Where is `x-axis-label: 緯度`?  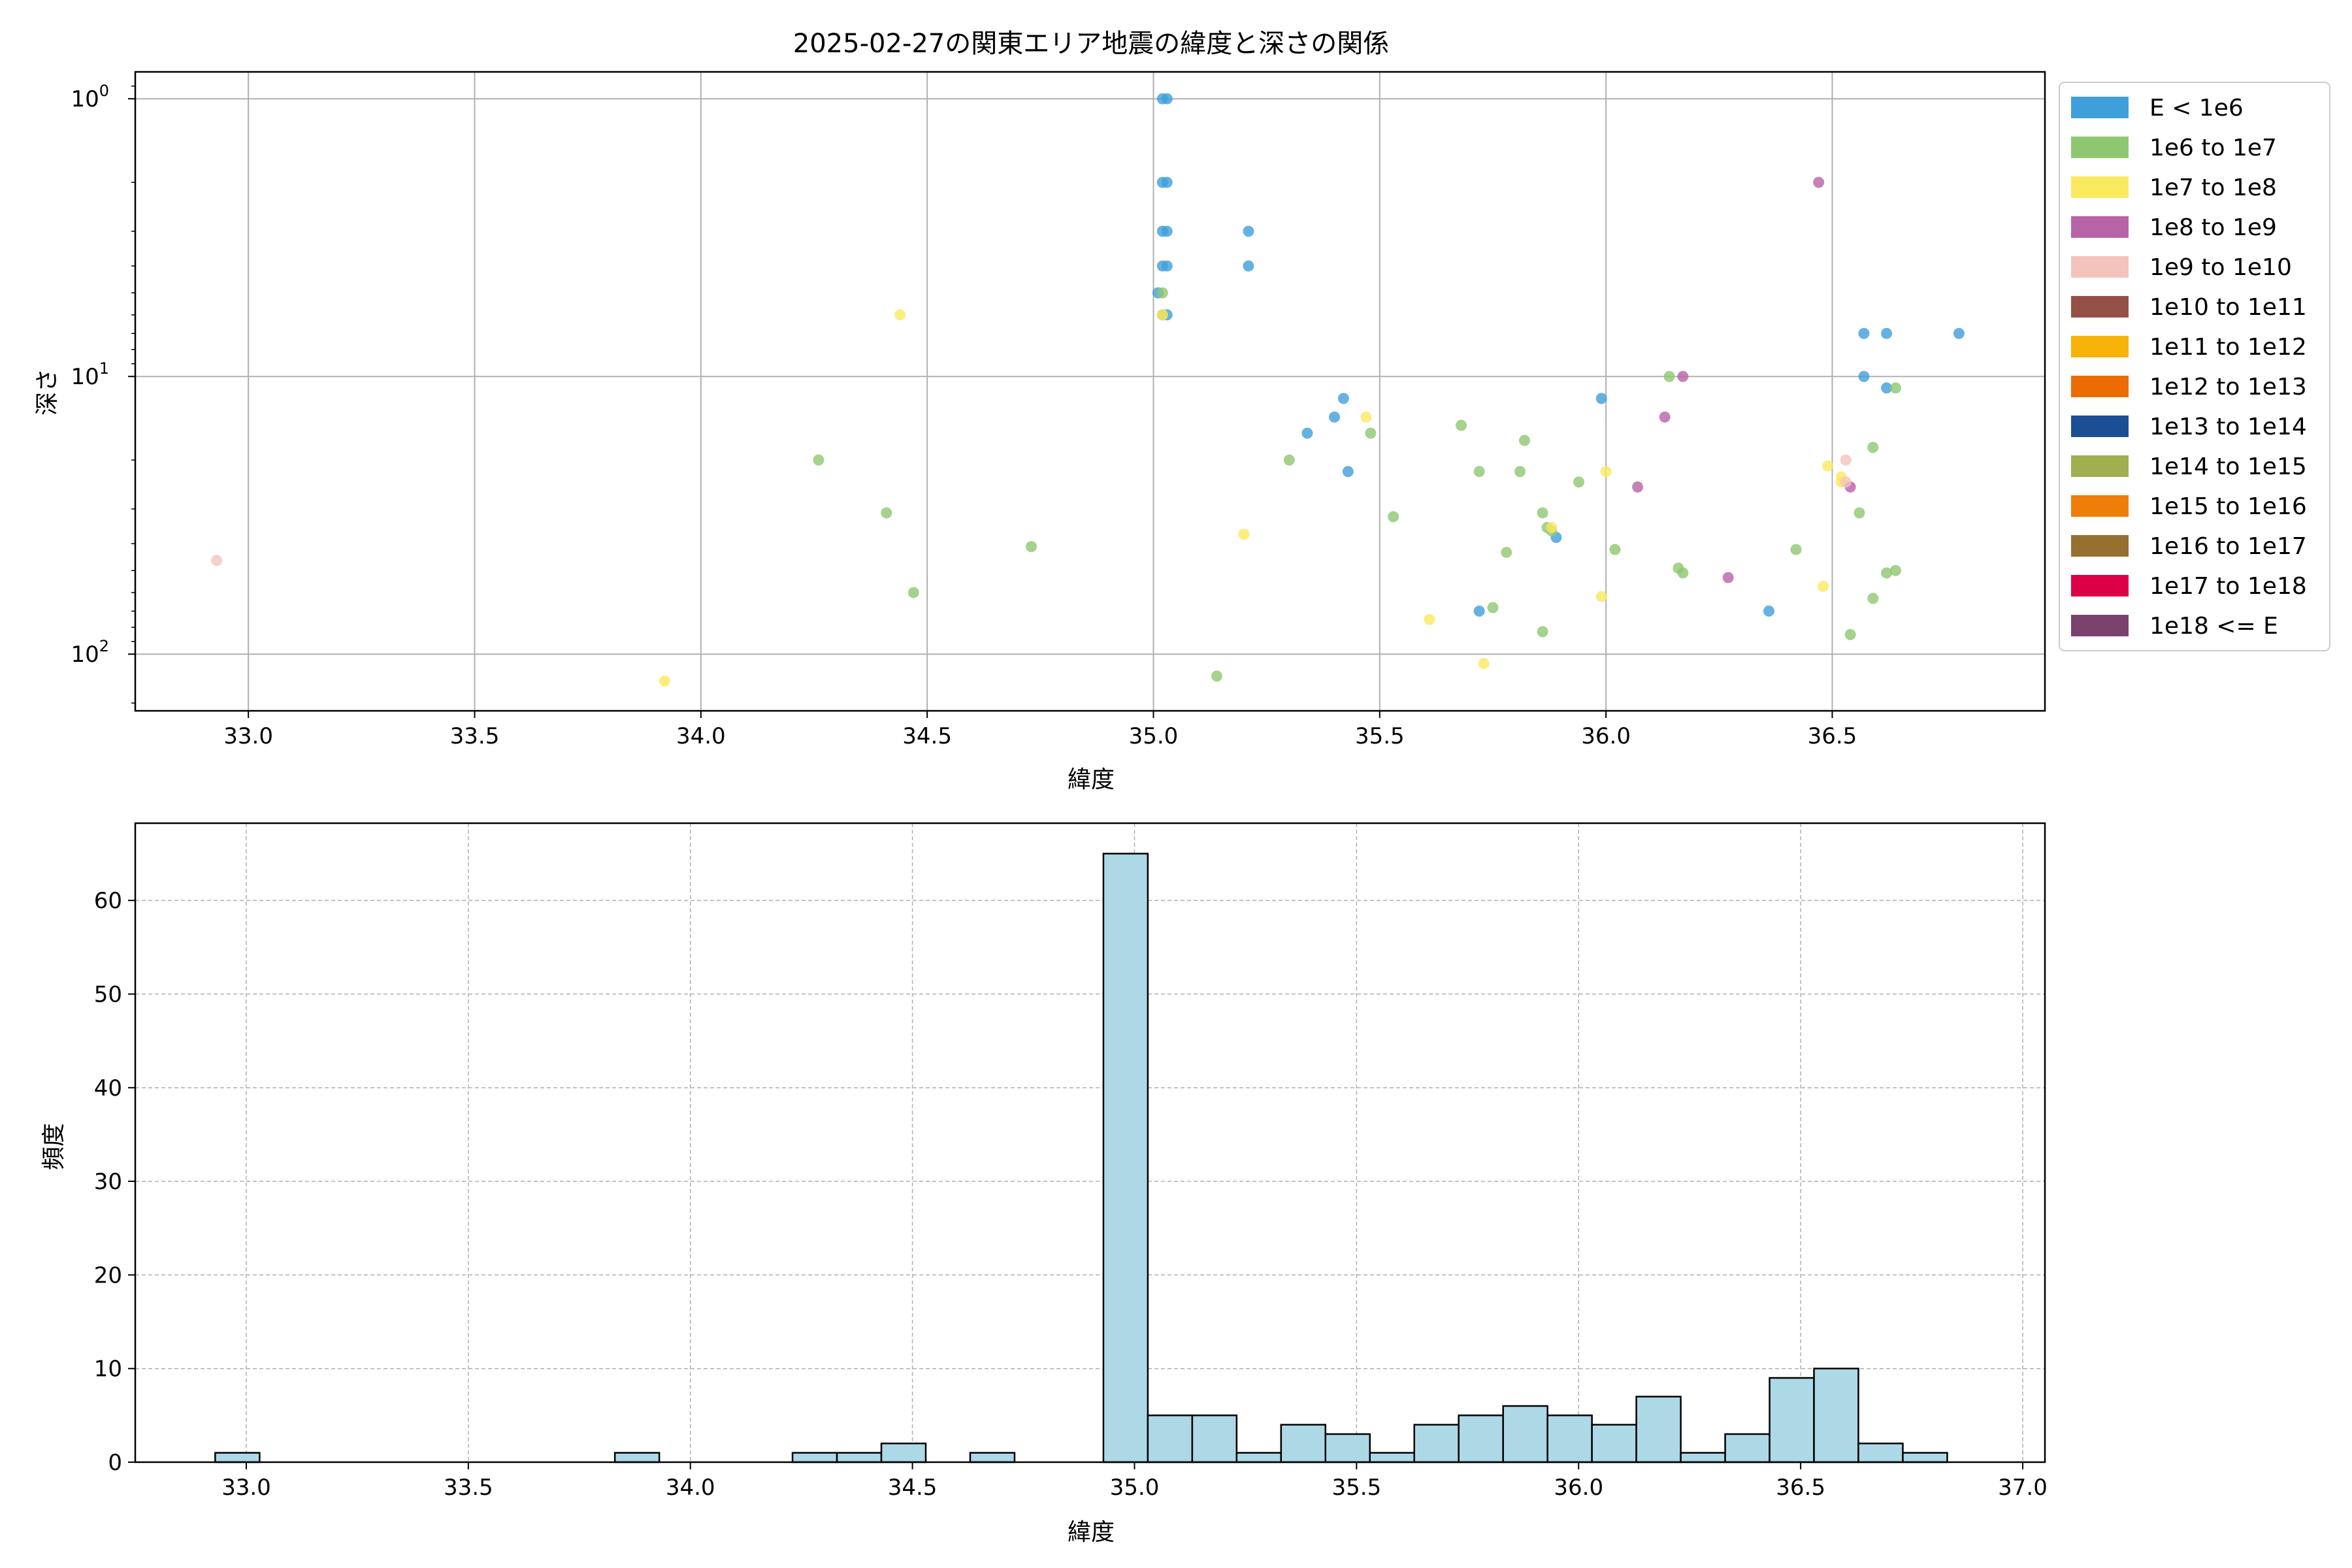
x-axis-label: 緯度 is located at coordinates (1091, 1532).